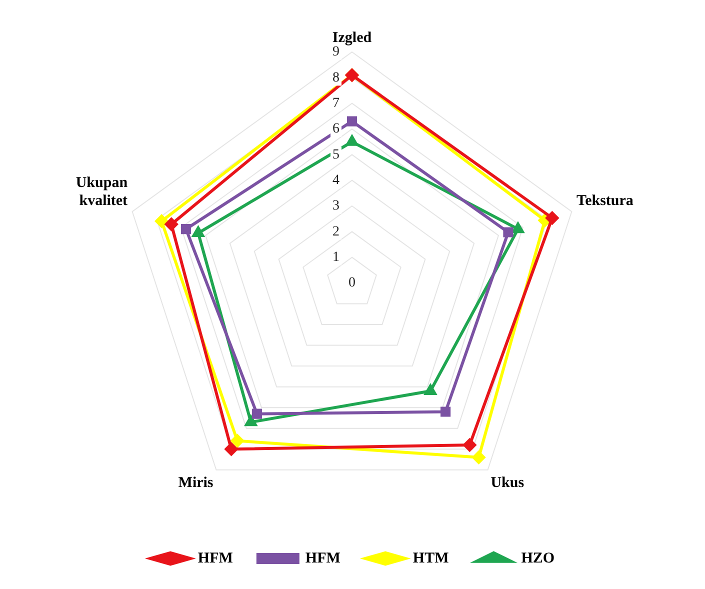 This screenshot has width=705, height=589. What do you see at coordinates (336, 52) in the screenshot?
I see `y-tick-label: 9` at bounding box center [336, 52].